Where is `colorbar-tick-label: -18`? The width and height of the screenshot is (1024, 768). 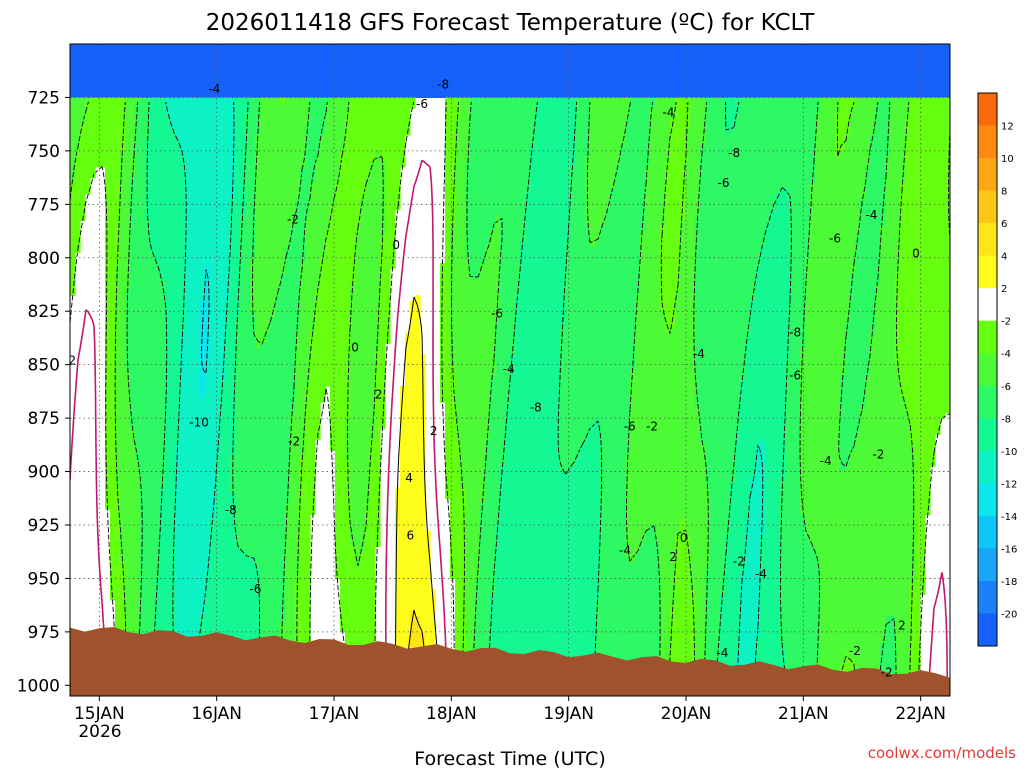 colorbar-tick-label: -18 is located at coordinates (1009, 582).